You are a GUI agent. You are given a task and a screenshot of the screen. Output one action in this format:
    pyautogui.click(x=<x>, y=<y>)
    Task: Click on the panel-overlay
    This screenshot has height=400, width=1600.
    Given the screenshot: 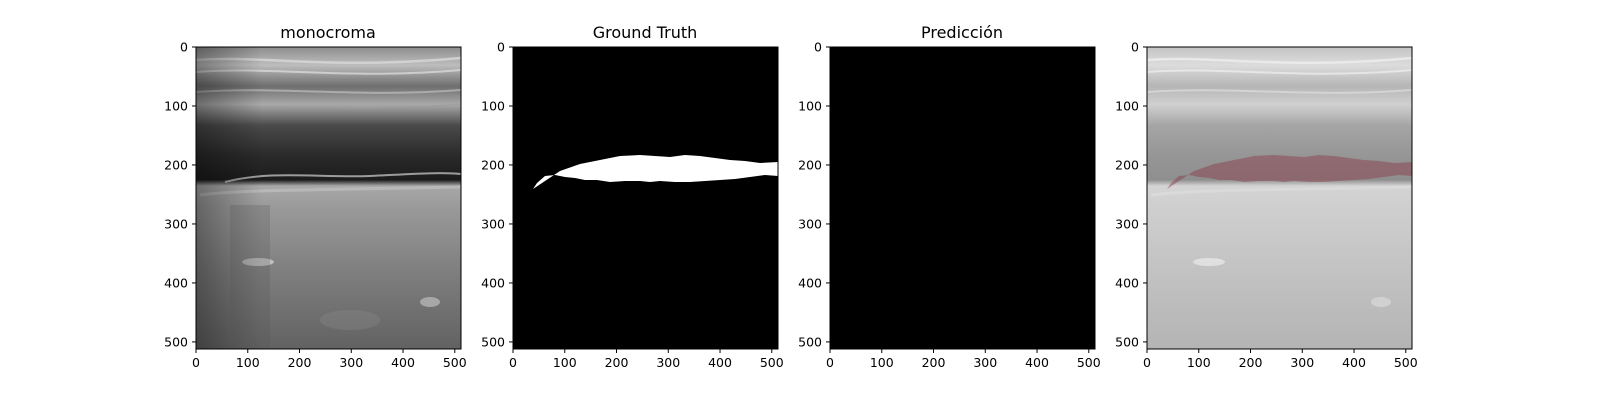 What is the action you would take?
    pyautogui.click(x=1279, y=198)
    